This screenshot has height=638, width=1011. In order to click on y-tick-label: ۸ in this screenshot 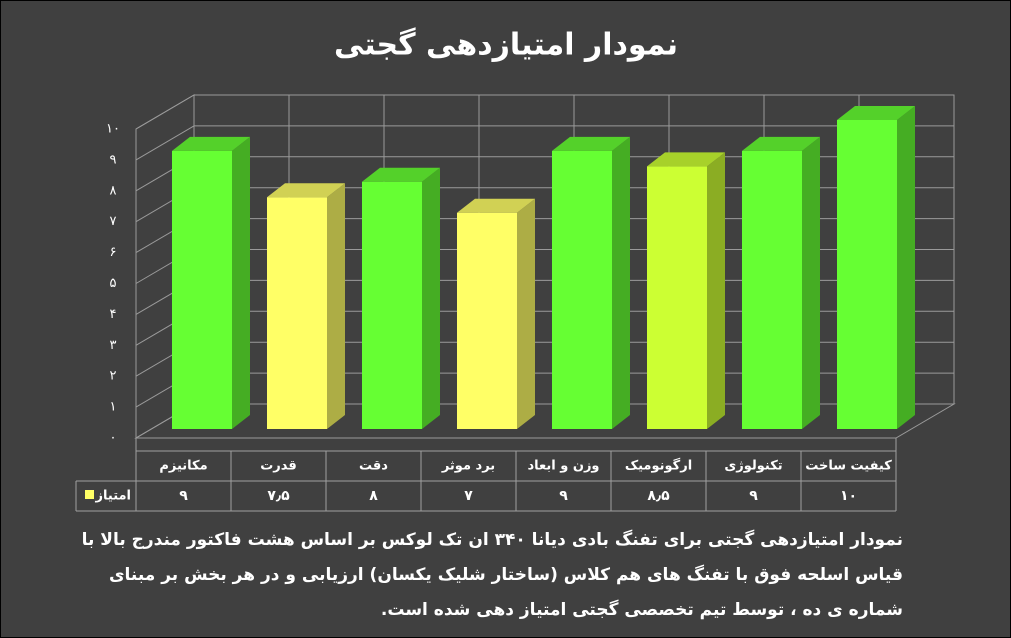, I will do `click(113, 190)`.